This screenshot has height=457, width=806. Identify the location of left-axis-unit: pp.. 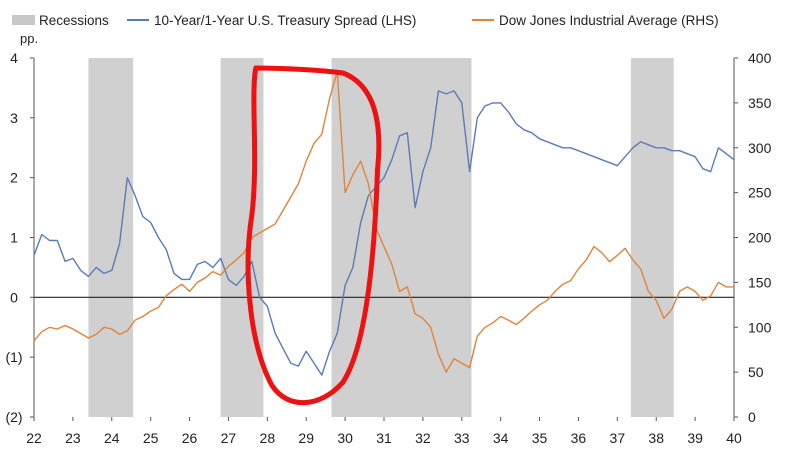
(29, 38).